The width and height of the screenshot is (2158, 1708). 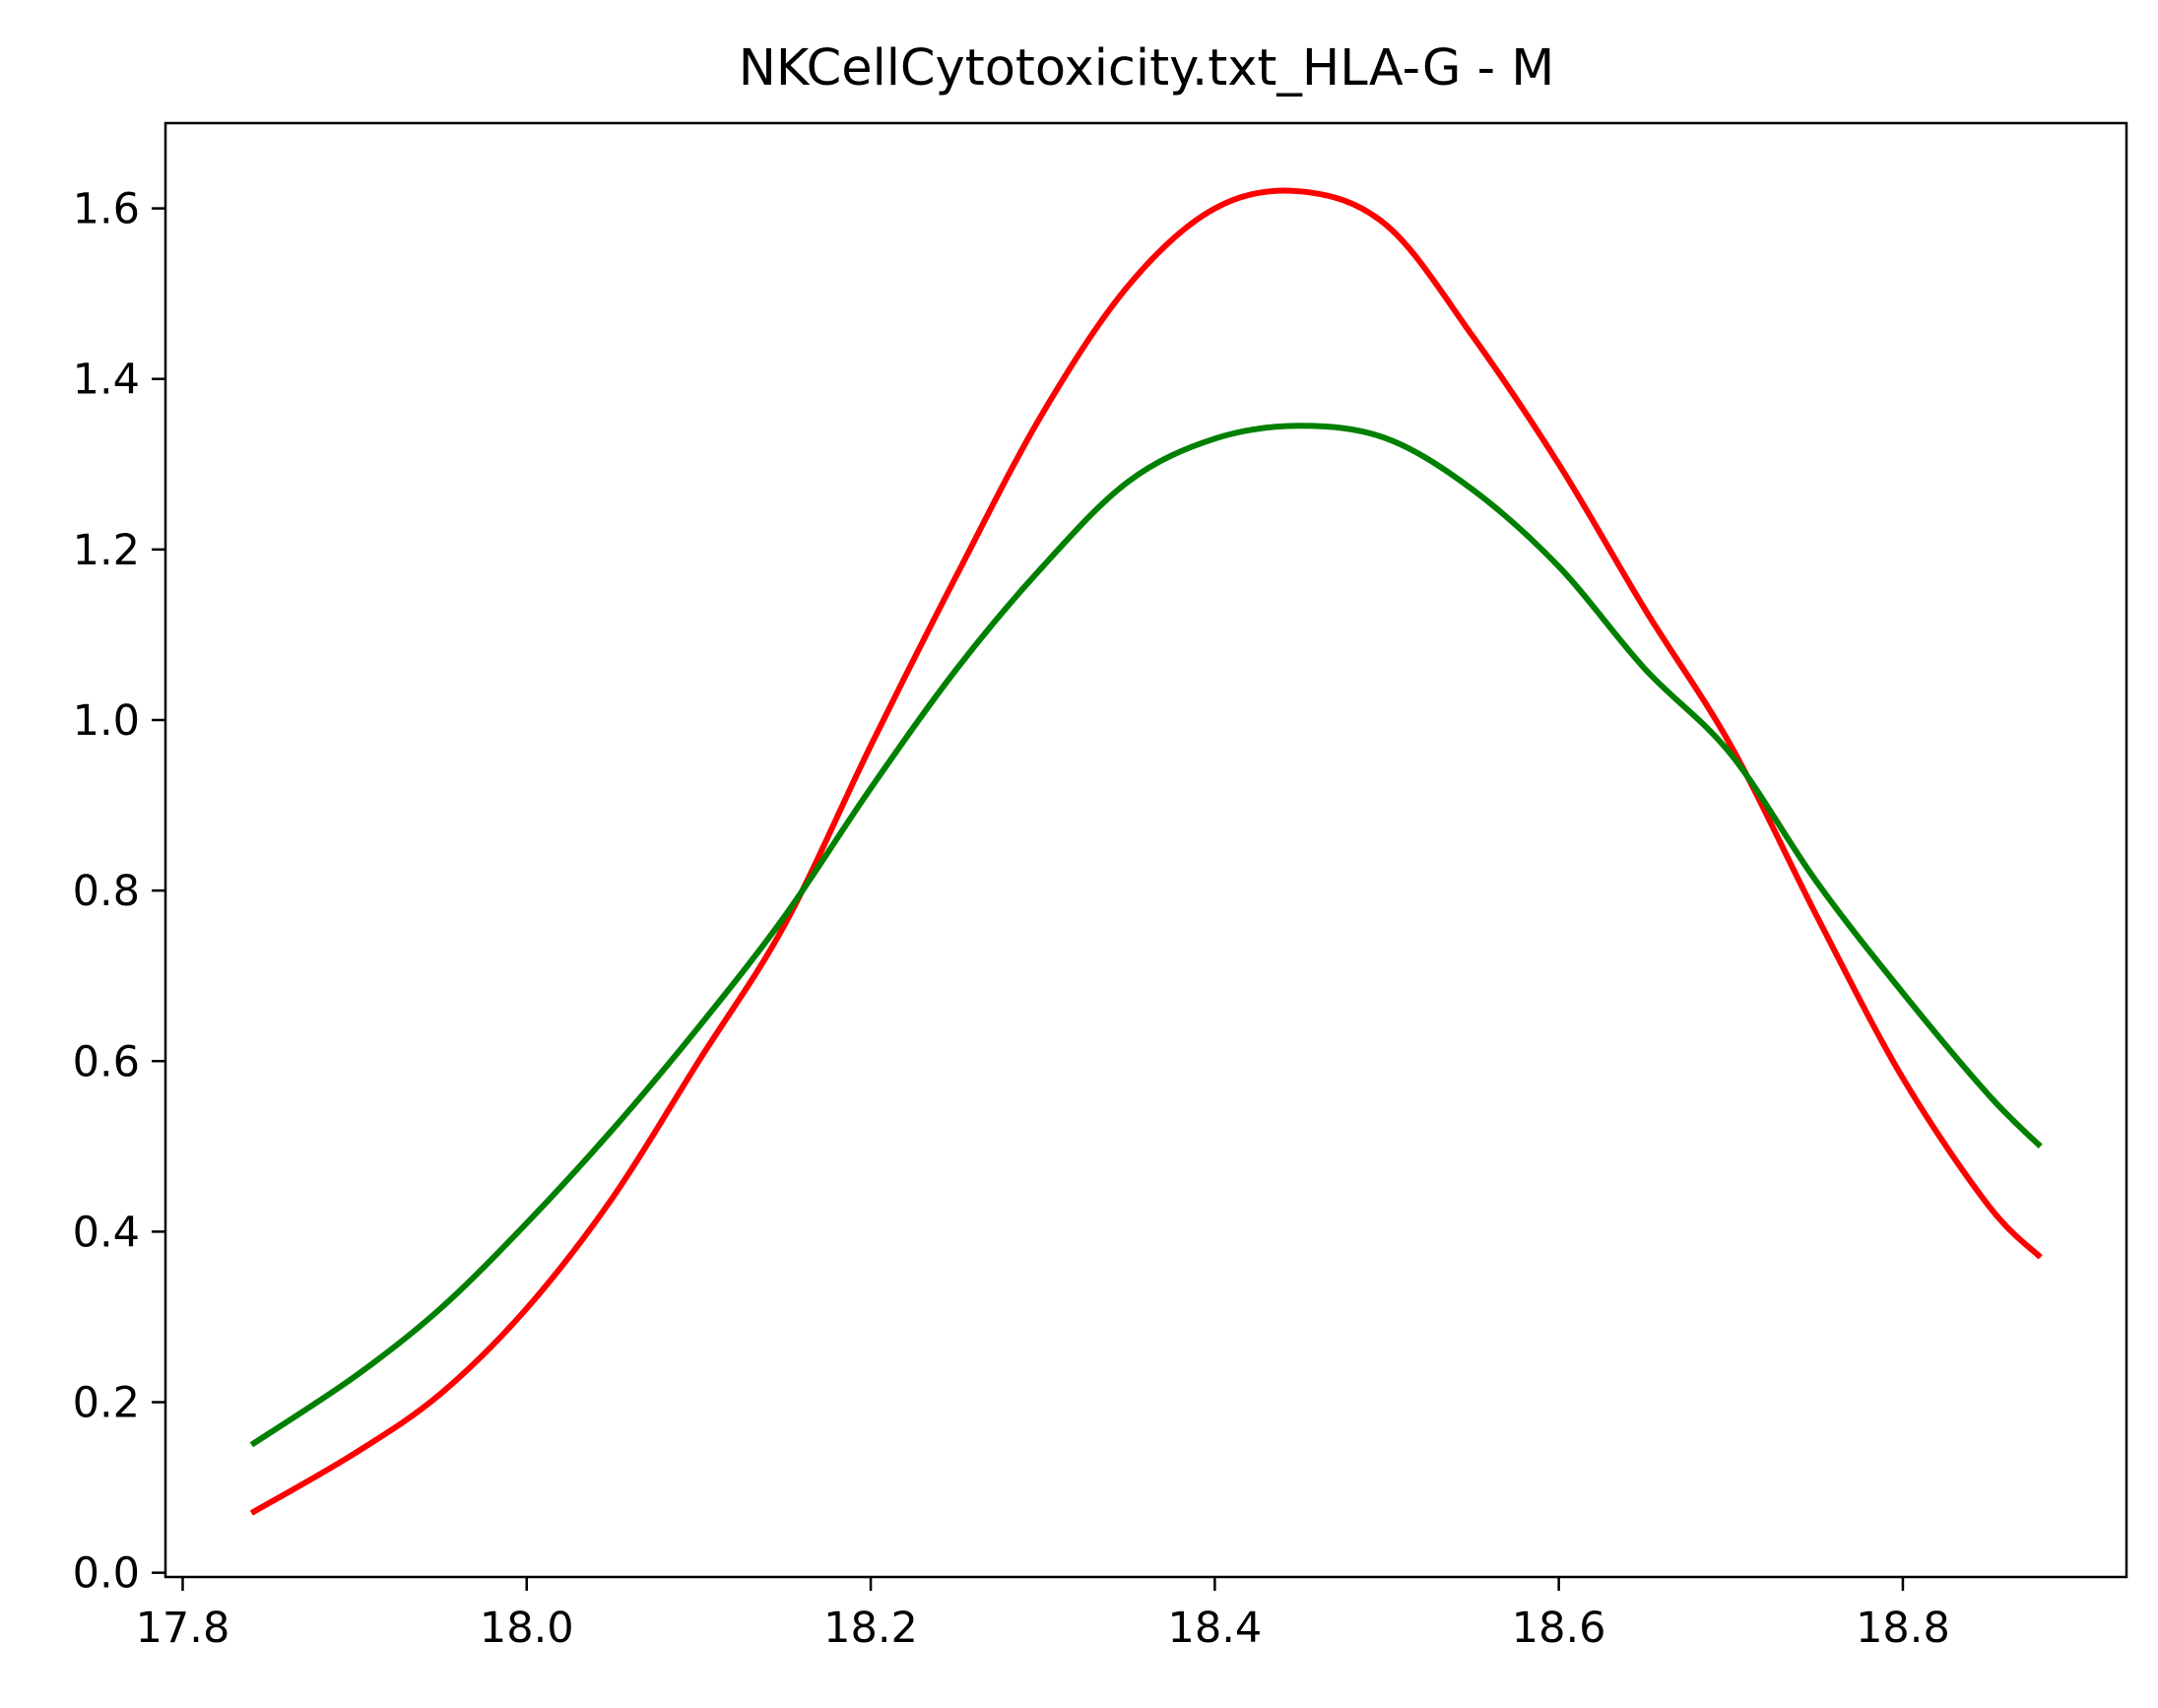 What do you see at coordinates (527, 1628) in the screenshot?
I see `x-tick-label: 18.0` at bounding box center [527, 1628].